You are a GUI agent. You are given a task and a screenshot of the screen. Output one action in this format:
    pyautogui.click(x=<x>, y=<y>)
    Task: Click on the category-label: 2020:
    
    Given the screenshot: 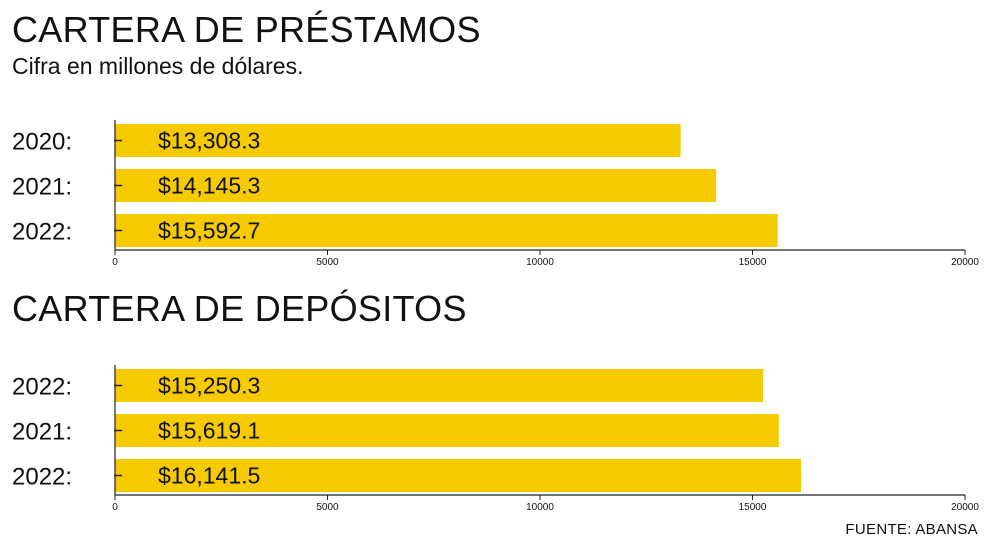 What is the action you would take?
    pyautogui.click(x=42, y=142)
    